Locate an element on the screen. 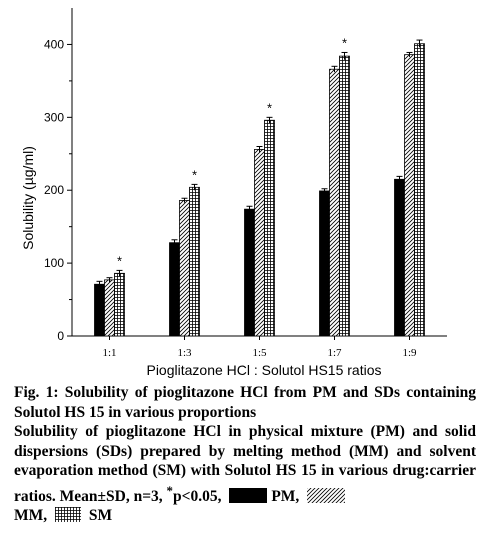  significance-text: p<0.05, is located at coordinates (197, 496).